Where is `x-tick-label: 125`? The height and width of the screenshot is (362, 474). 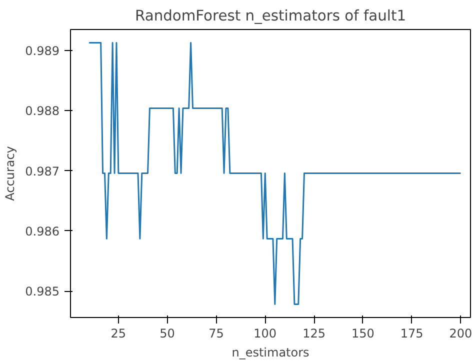
x-tick-label: 125 is located at coordinates (314, 333).